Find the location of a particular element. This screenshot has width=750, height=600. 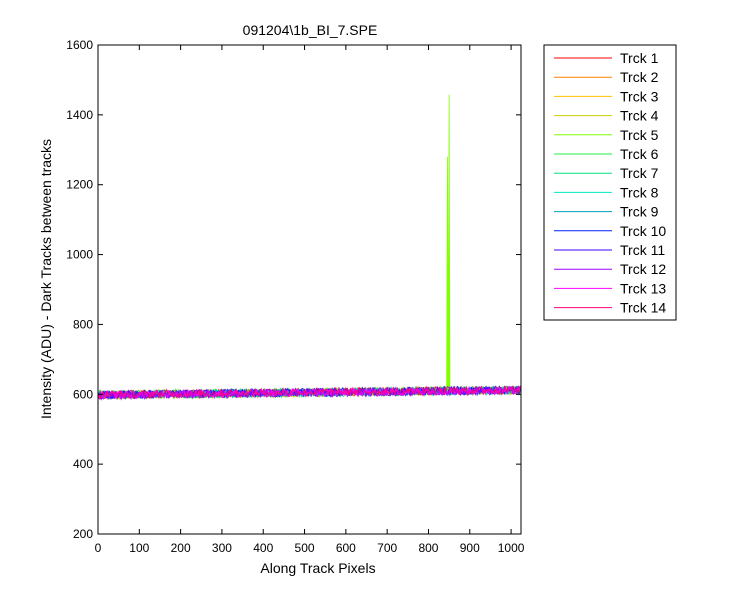

x-tick-label: 200 is located at coordinates (181, 548).